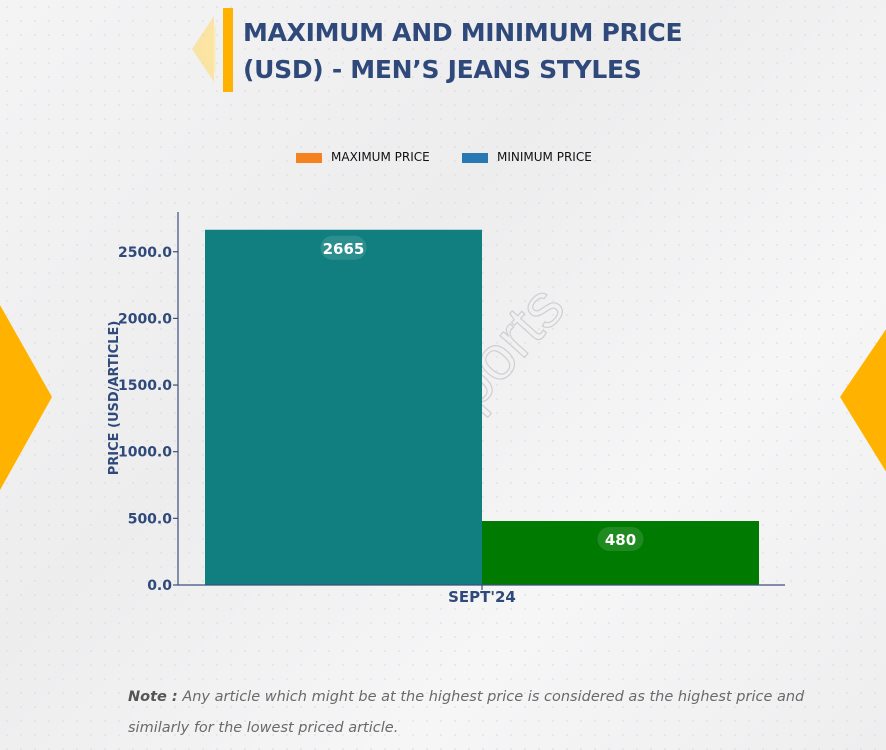 The width and height of the screenshot is (886, 750). Describe the element at coordinates (145, 319) in the screenshot. I see `y-tick-label: 2000.0` at that location.